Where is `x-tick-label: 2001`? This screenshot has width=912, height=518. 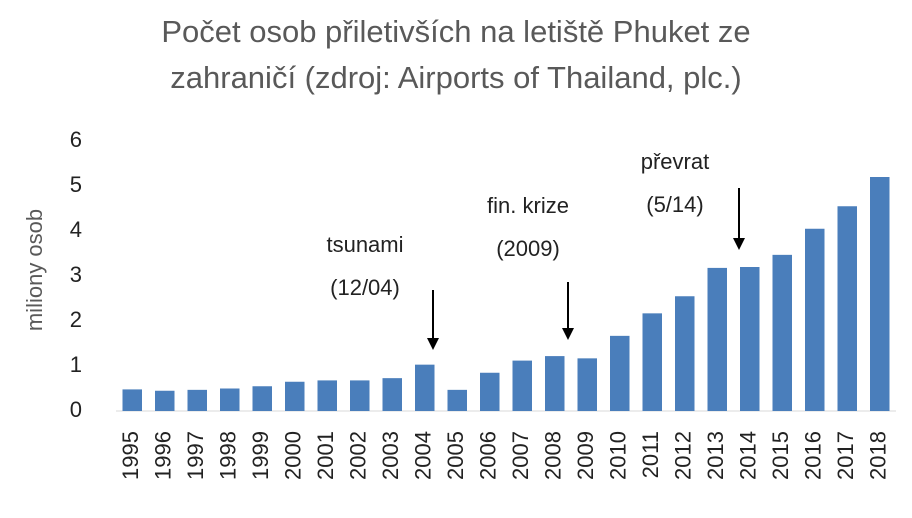
x-tick-label: 2001 is located at coordinates (325, 455).